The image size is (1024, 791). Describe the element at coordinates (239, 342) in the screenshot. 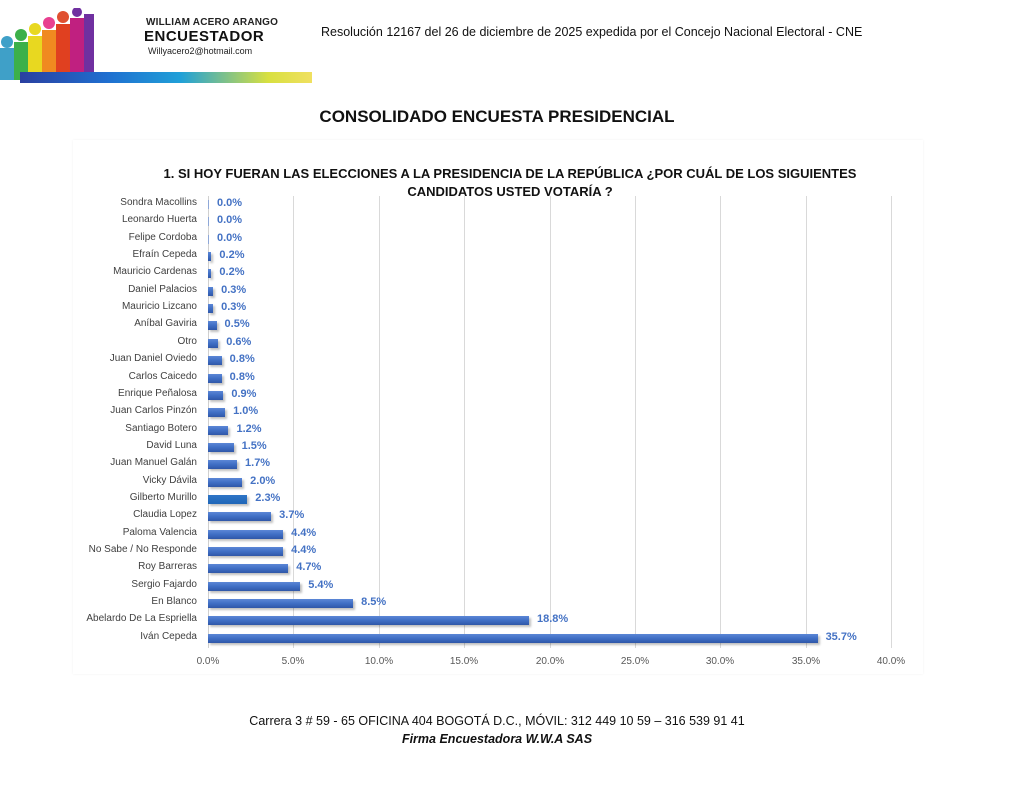

I see `value-label: 0.6%` at that location.